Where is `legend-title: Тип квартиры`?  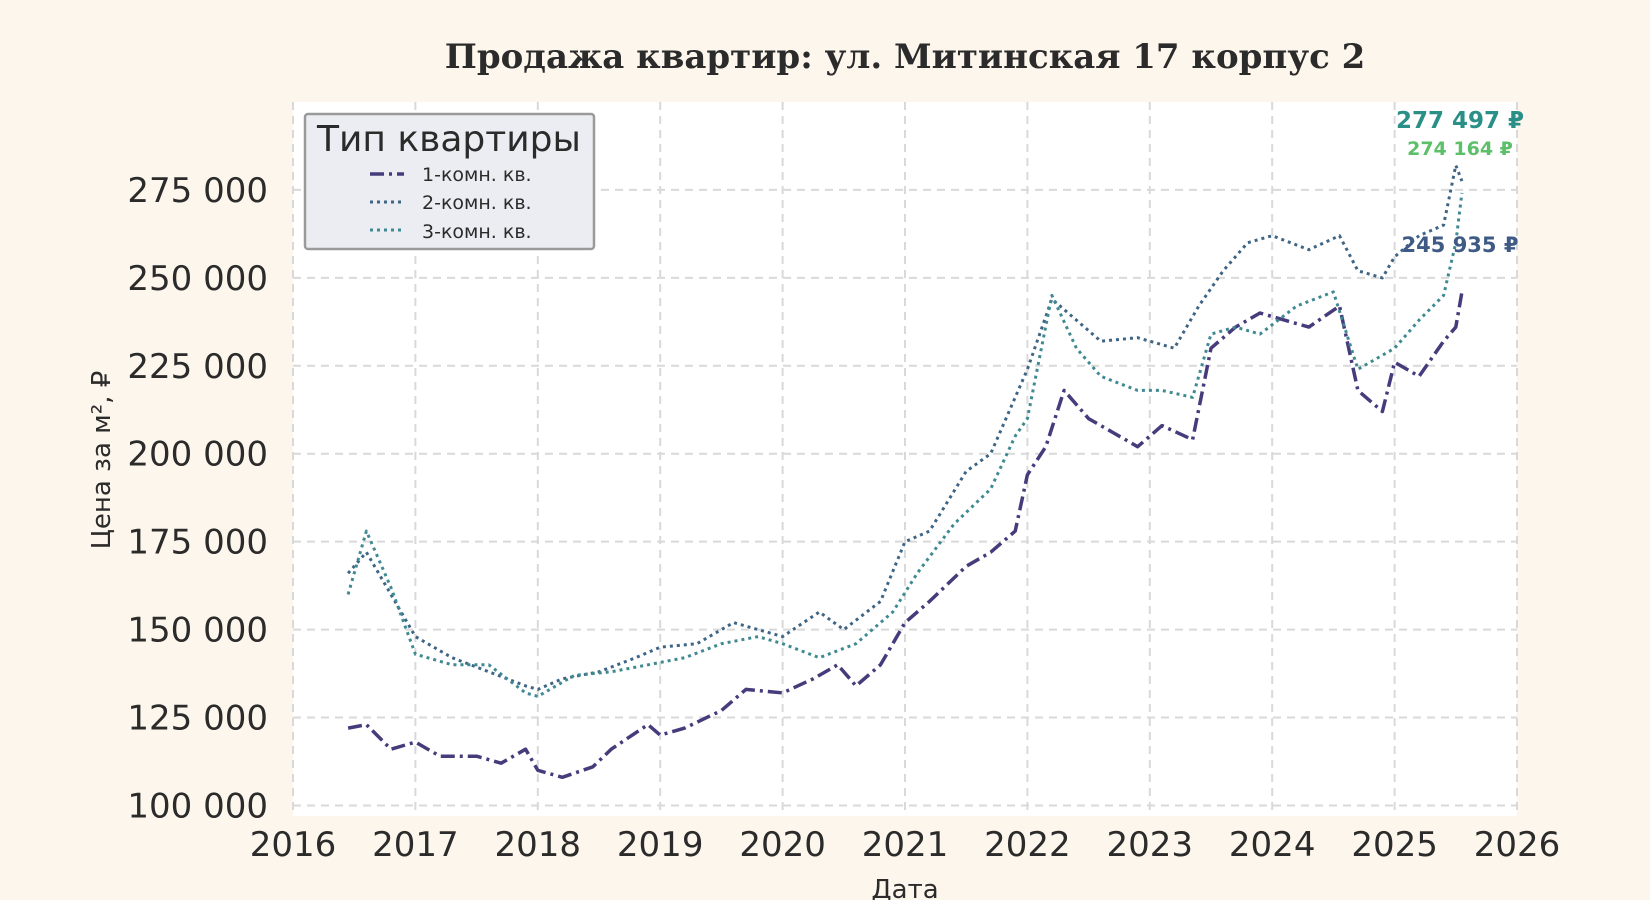
legend-title: Тип квартиры is located at coordinates (448, 139).